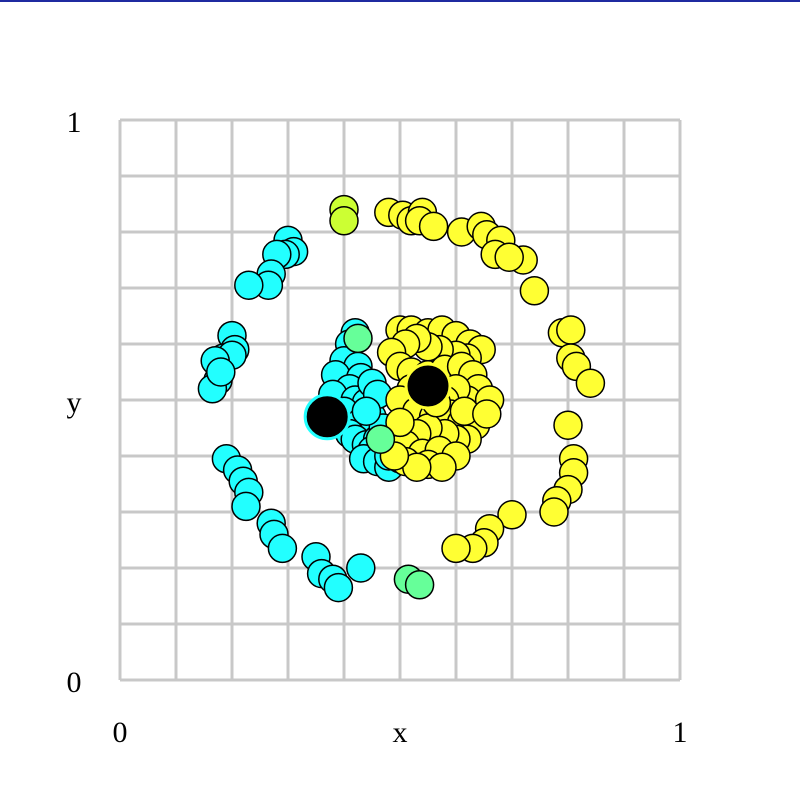 This screenshot has height=800, width=800. I want to click on centroids, so click(377, 401).